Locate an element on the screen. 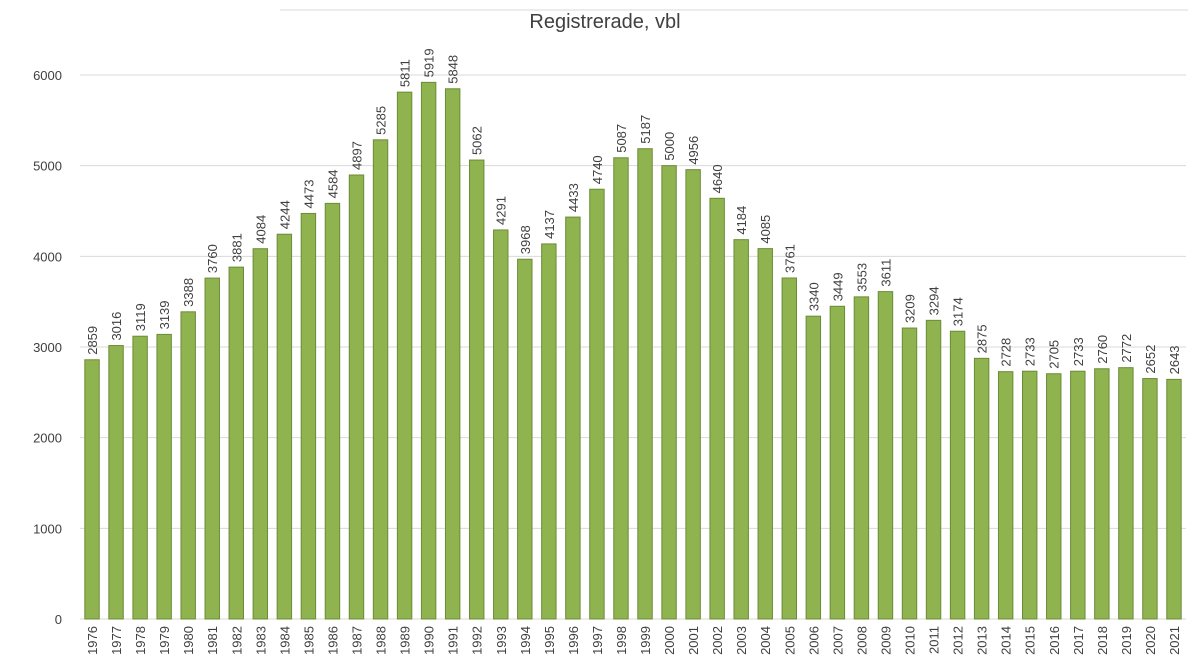  x-tick-label: 1991 is located at coordinates (453, 640).